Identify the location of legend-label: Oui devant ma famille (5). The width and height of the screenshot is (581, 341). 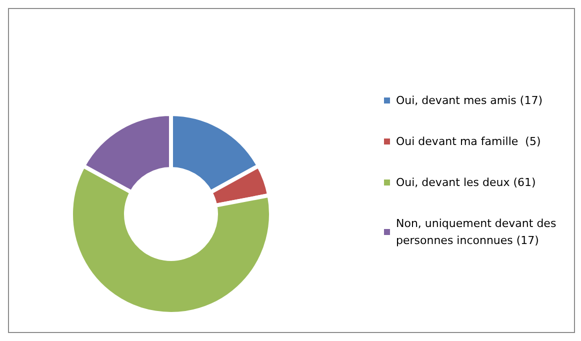
(468, 141).